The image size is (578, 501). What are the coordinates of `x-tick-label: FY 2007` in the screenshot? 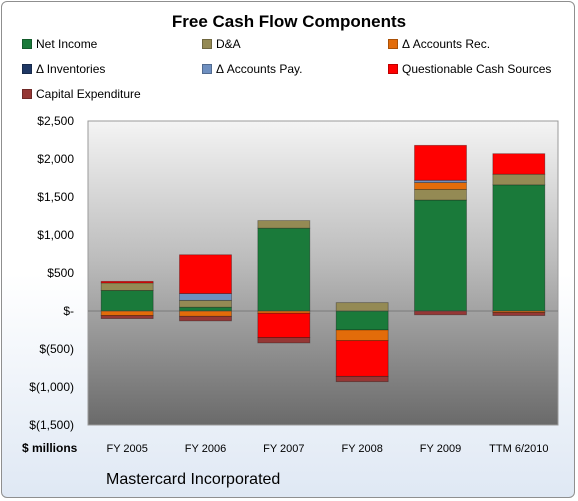 It's located at (283, 449).